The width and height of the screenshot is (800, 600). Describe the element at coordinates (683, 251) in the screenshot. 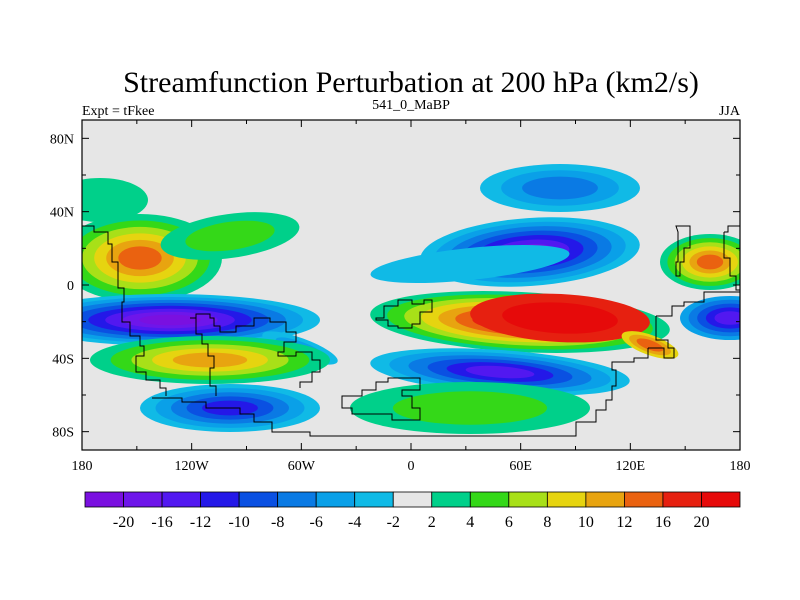

I see `coastline-asia-east` at that location.